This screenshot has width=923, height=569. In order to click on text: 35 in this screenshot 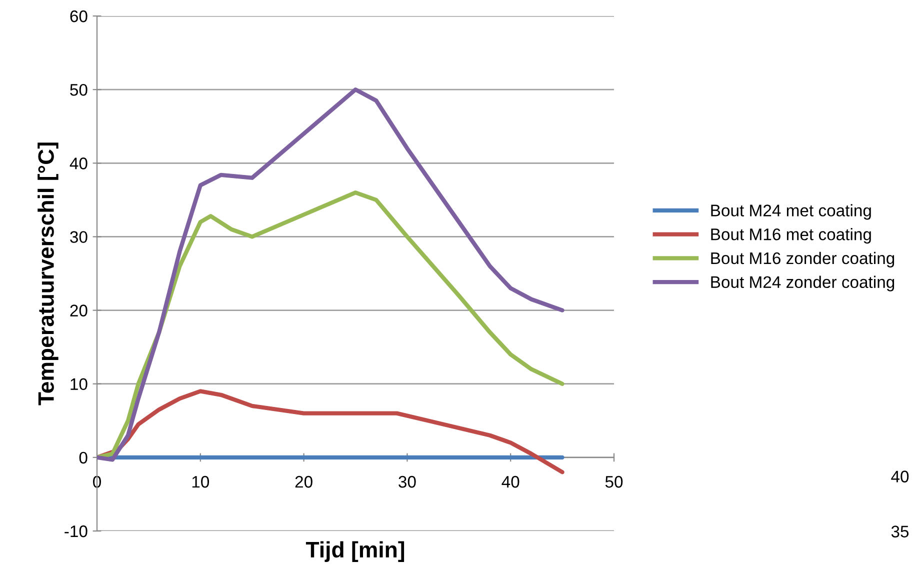, I will do `click(900, 532)`.